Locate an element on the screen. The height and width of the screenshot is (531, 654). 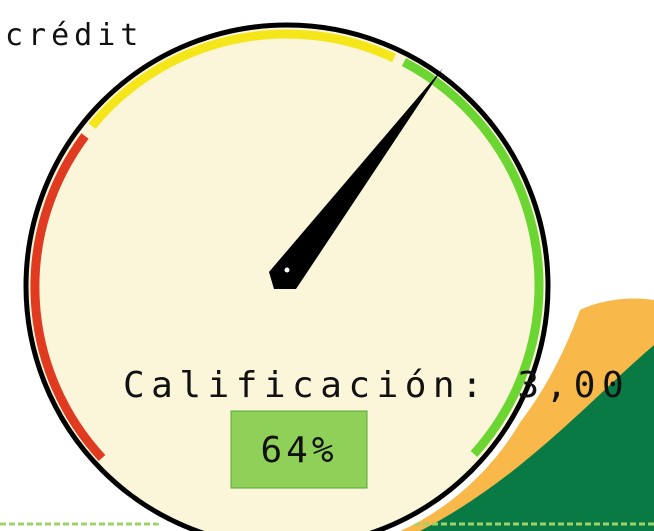
green-shape is located at coordinates (537, 438).